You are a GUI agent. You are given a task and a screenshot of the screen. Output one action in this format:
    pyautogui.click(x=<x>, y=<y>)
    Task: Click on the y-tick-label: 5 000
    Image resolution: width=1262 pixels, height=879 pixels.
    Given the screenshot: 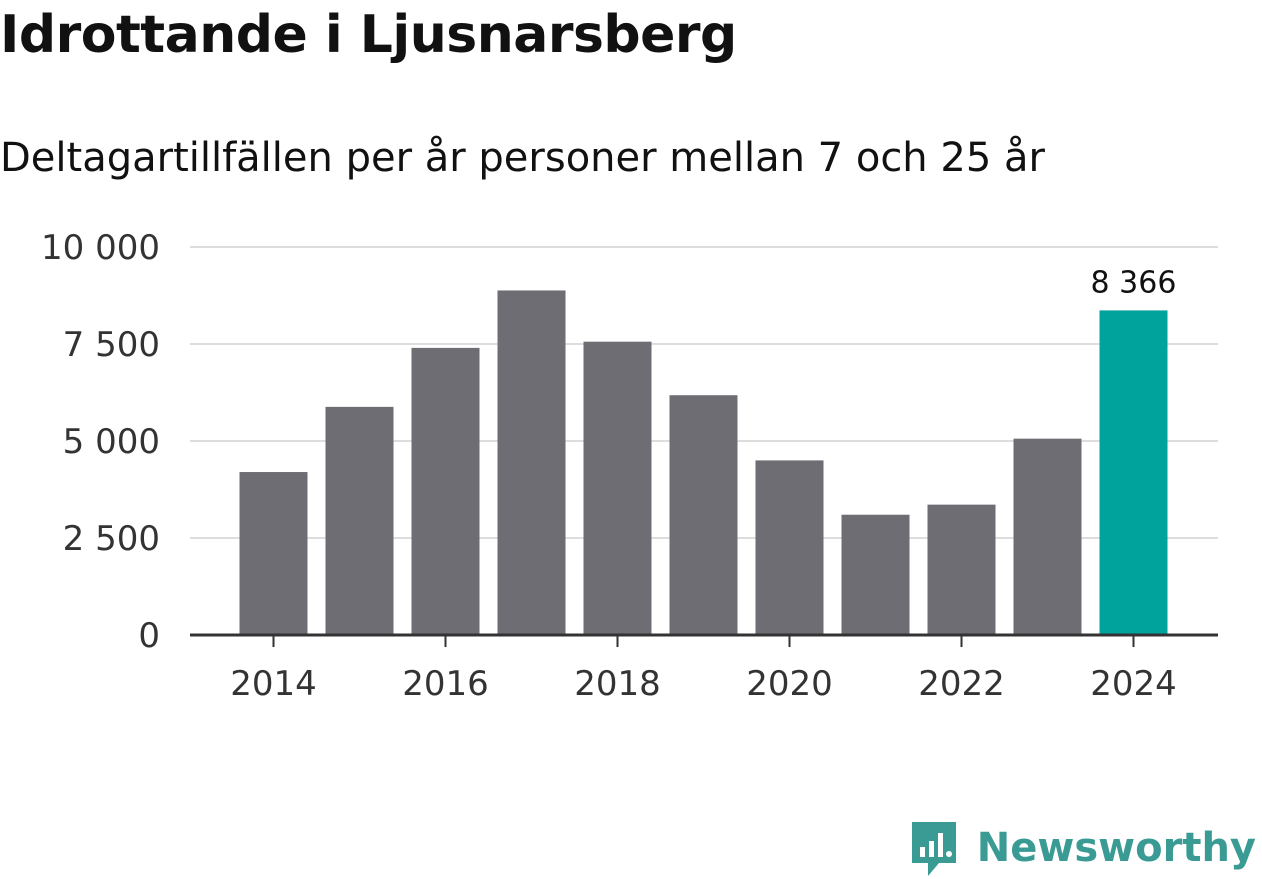 What is the action you would take?
    pyautogui.click(x=111, y=442)
    